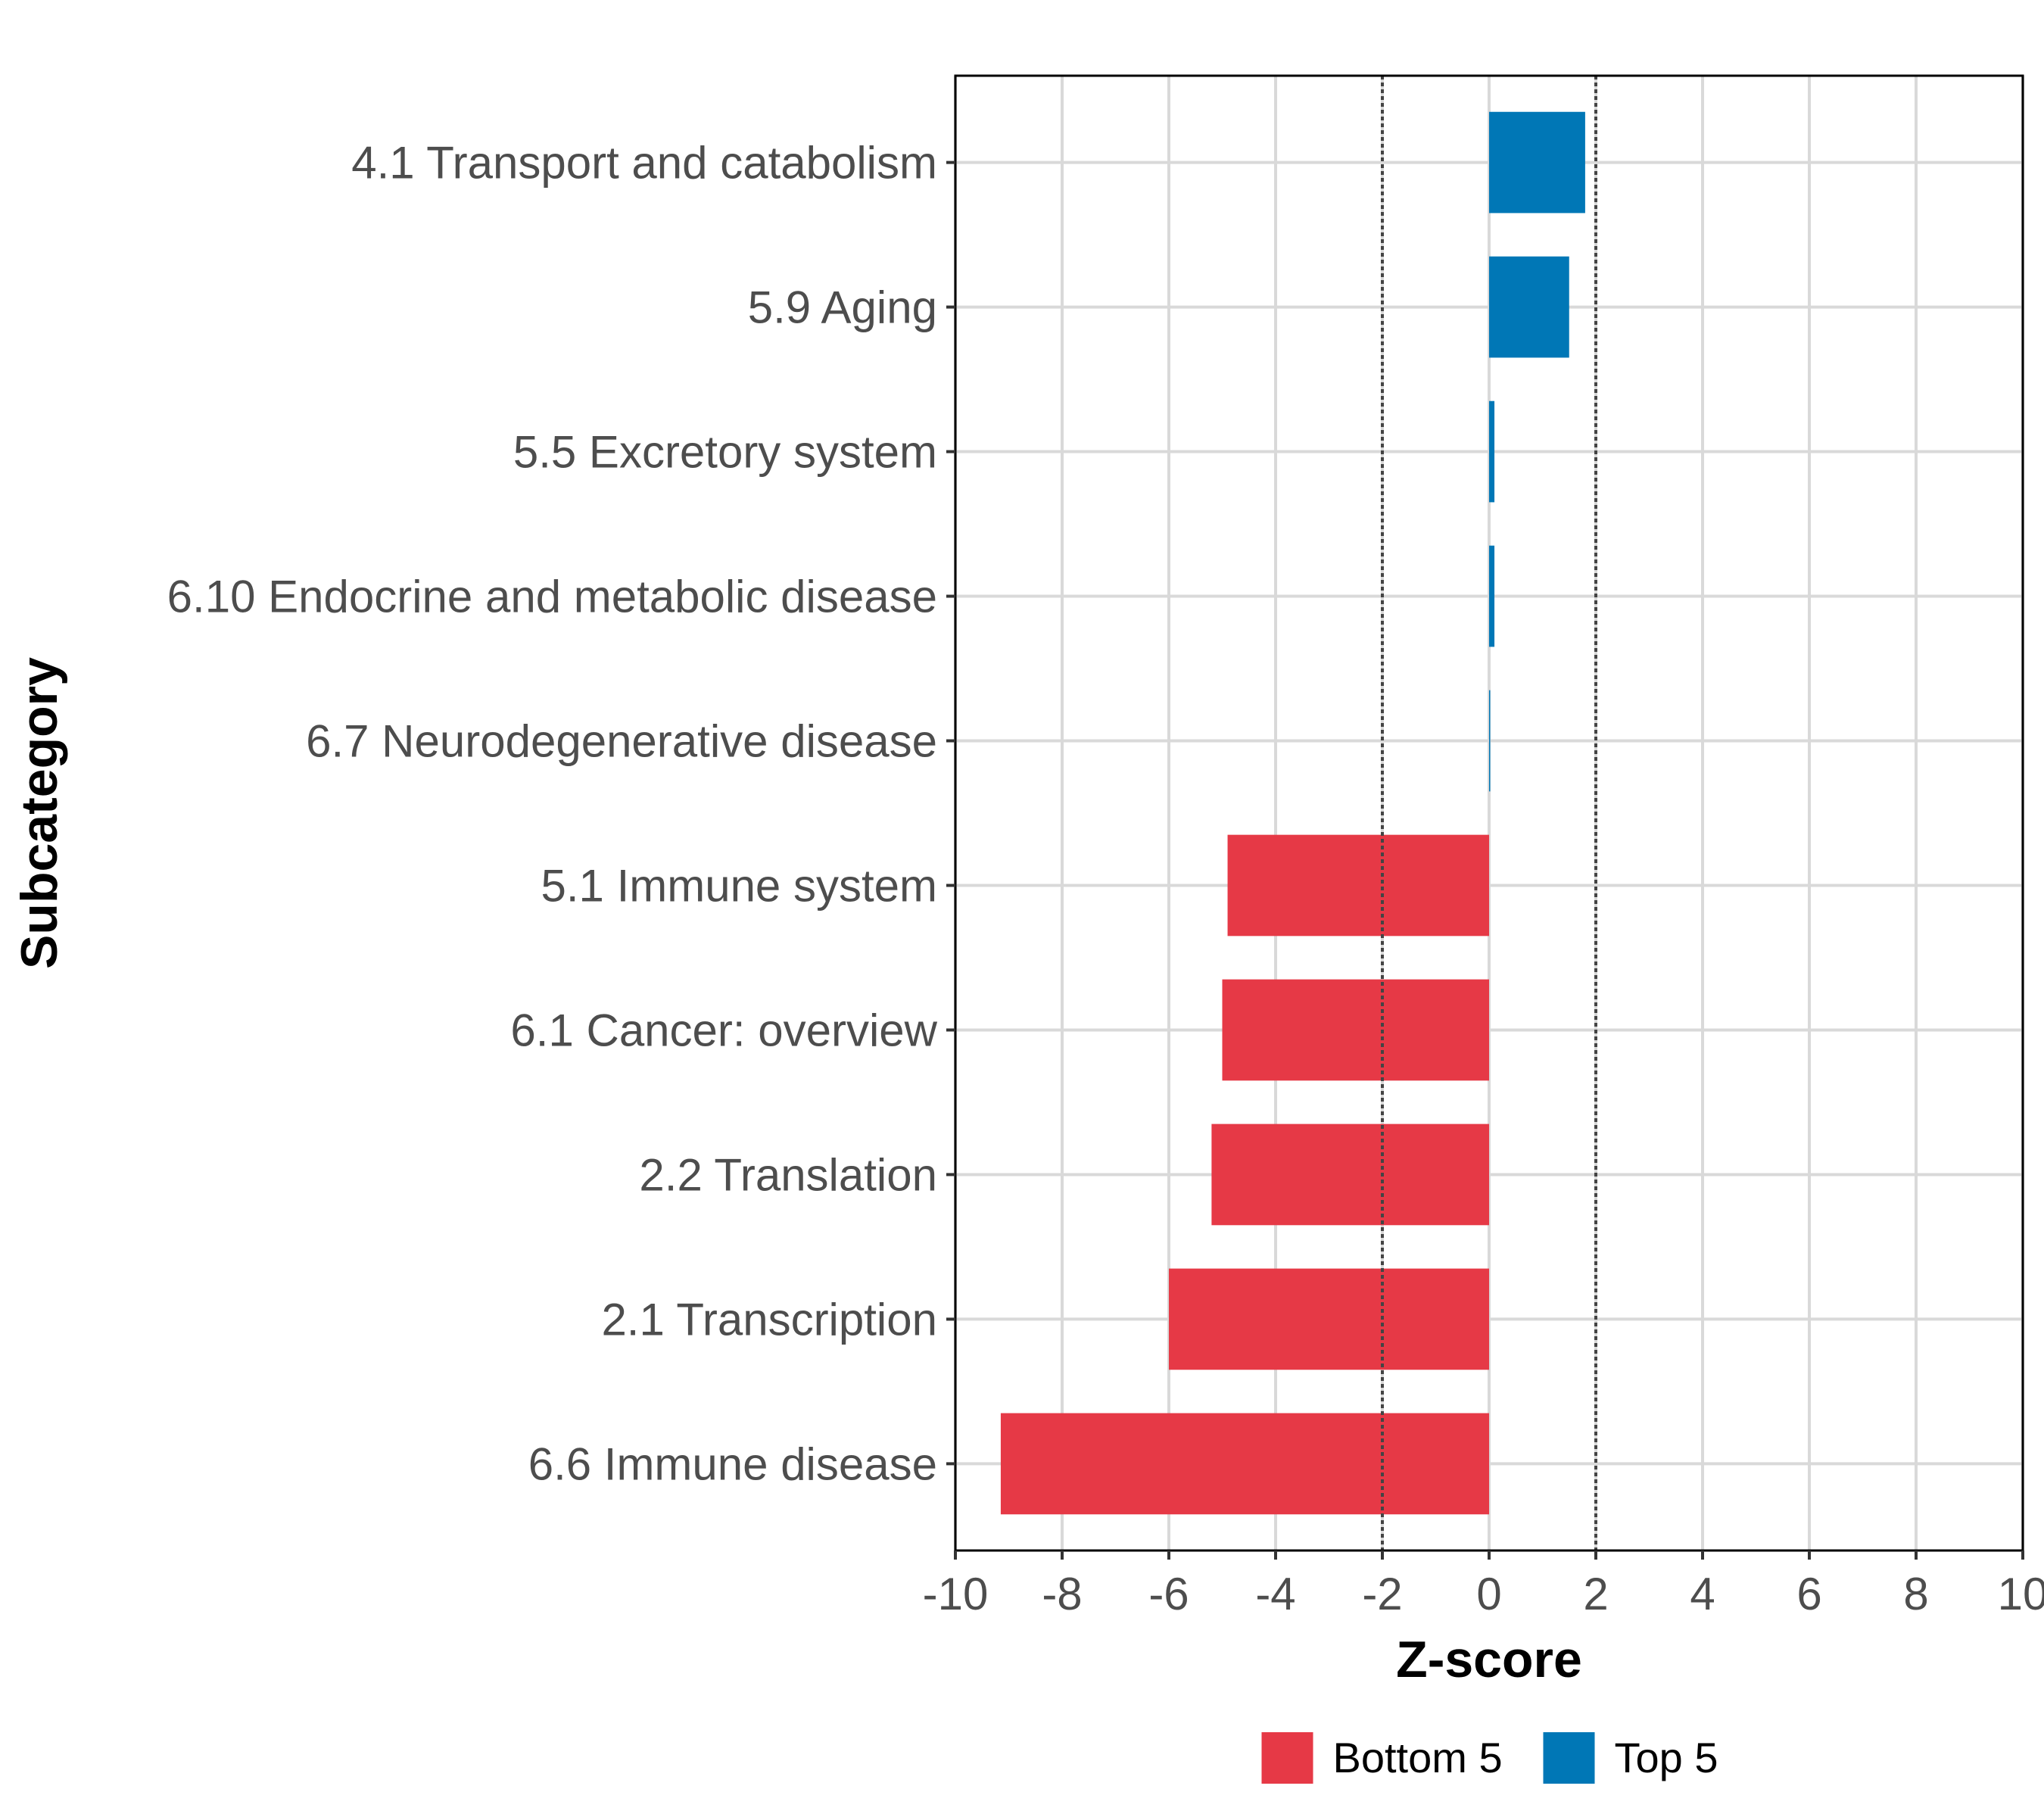  I want to click on legend: Bottom 5 Top 5, so click(1489, 1758).